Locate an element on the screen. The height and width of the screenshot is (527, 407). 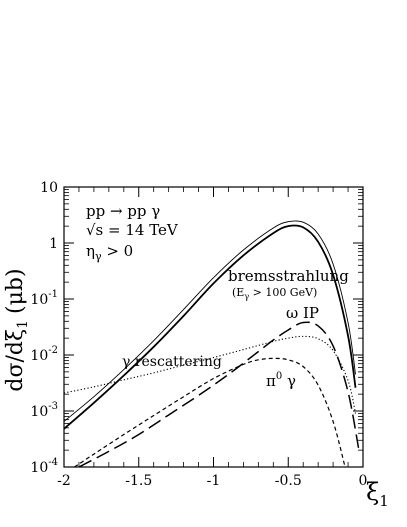
process-line-3: ηγ > 0 is located at coordinates (109, 252).